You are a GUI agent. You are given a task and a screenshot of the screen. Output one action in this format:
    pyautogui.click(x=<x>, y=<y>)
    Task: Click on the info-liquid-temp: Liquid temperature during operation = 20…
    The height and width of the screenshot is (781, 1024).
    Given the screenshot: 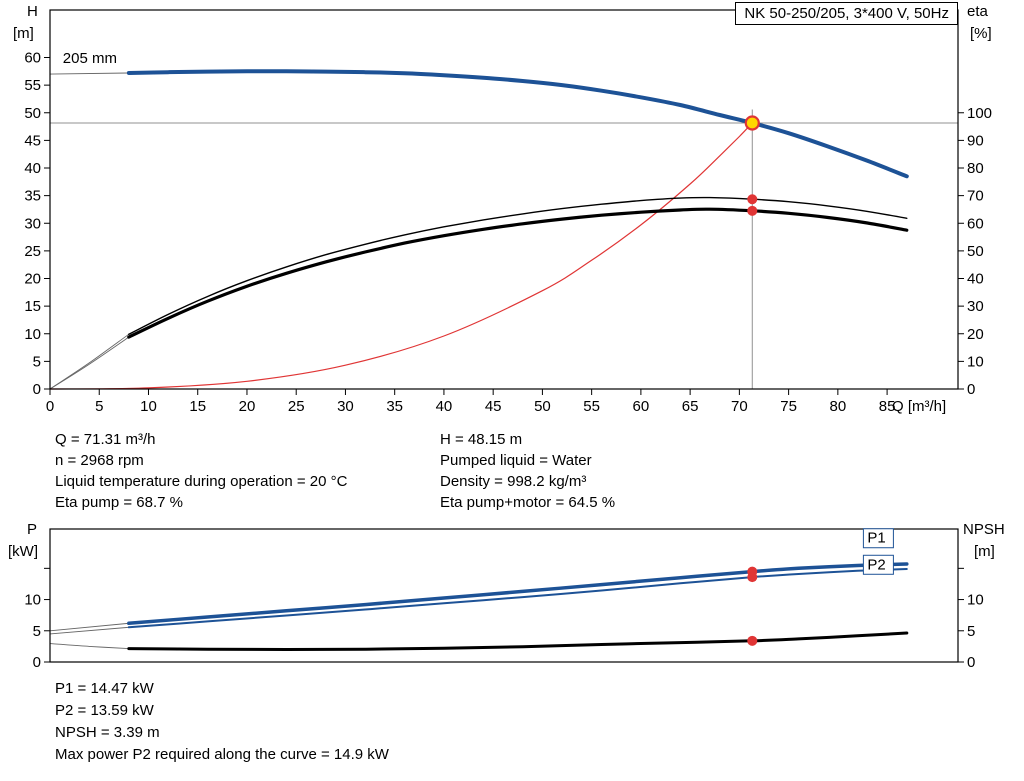 What is the action you would take?
    pyautogui.click(x=201, y=481)
    